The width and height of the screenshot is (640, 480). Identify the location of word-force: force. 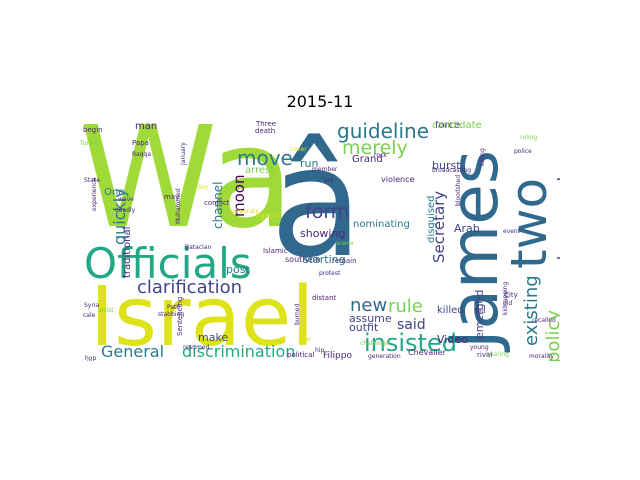
(448, 126).